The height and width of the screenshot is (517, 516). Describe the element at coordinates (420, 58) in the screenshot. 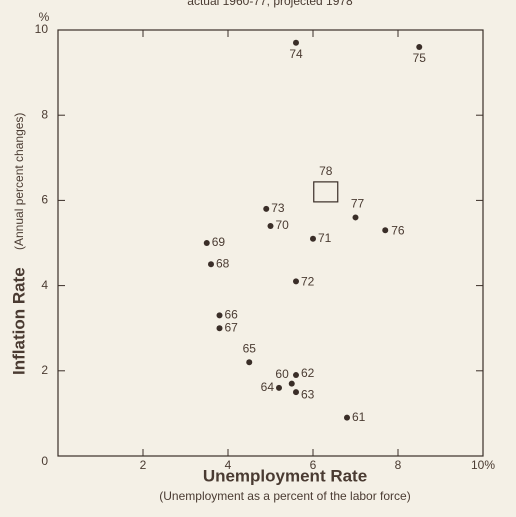

I see `point-label: 75` at that location.